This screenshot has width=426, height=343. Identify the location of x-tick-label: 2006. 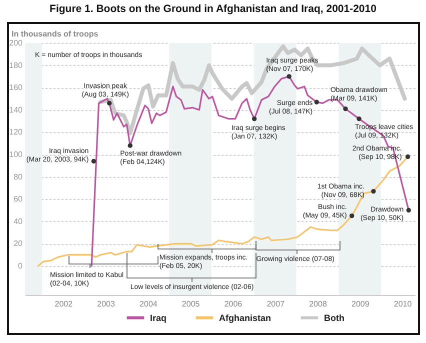
(233, 304).